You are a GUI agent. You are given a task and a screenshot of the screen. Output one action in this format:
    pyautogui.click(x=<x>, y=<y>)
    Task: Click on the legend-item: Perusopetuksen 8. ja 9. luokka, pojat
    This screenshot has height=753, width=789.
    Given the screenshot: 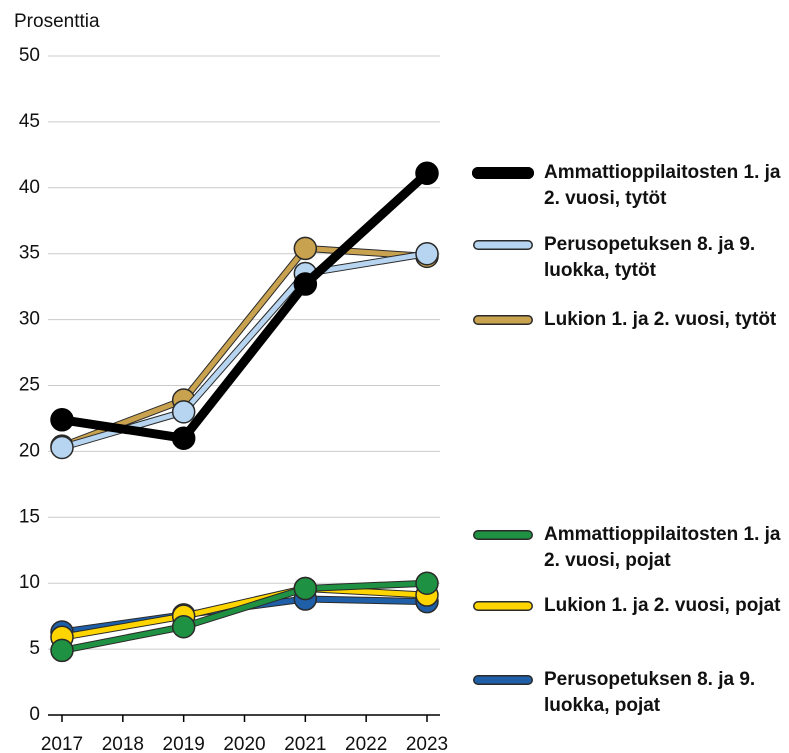 What is the action you would take?
    pyautogui.click(x=627, y=697)
    